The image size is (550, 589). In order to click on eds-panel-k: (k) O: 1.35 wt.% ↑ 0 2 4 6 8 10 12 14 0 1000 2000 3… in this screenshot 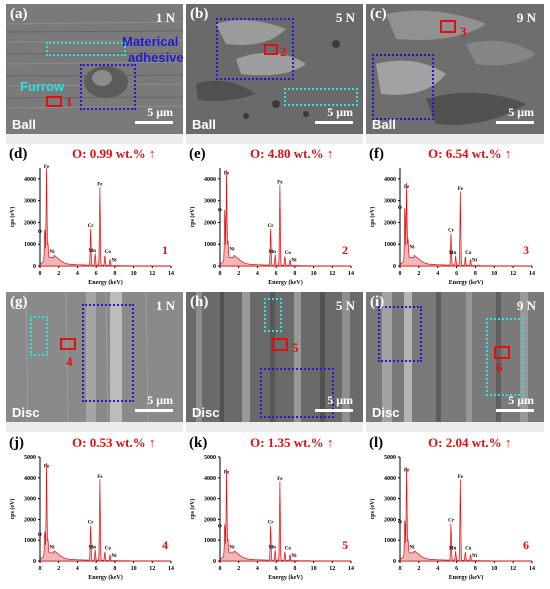, I will do `click(274, 510)`.